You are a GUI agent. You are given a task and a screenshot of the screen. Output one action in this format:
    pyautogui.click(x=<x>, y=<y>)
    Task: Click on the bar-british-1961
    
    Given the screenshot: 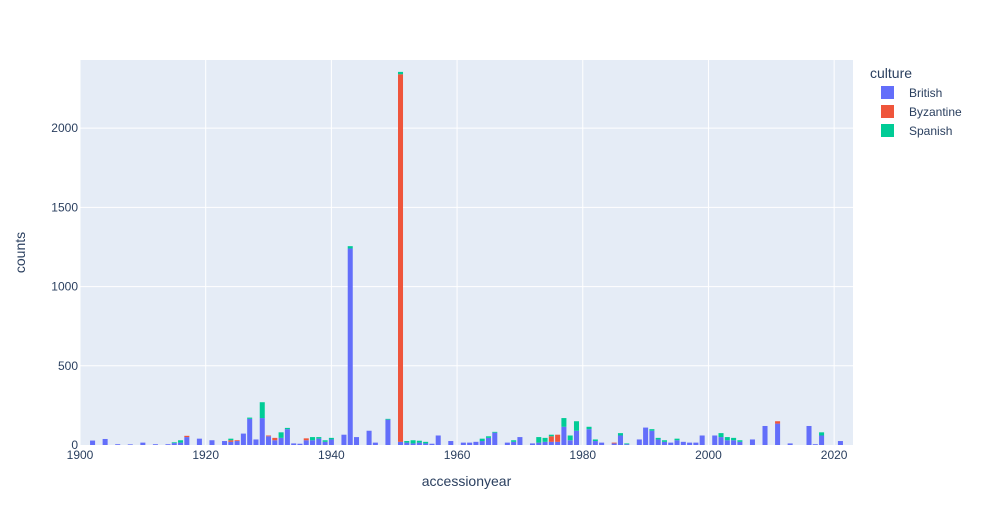 What is the action you would take?
    pyautogui.click(x=463, y=443)
    